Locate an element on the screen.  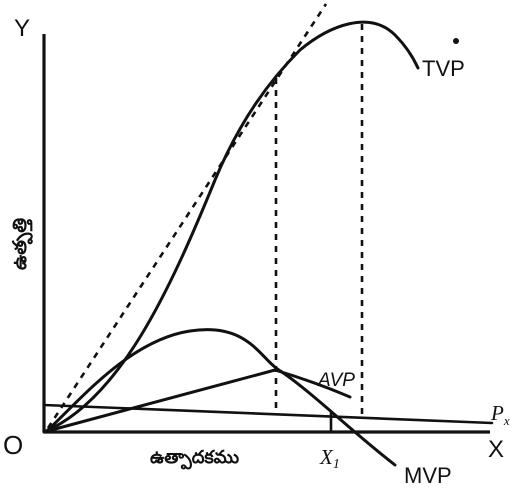
x1-label: X1 is located at coordinates (329, 458).